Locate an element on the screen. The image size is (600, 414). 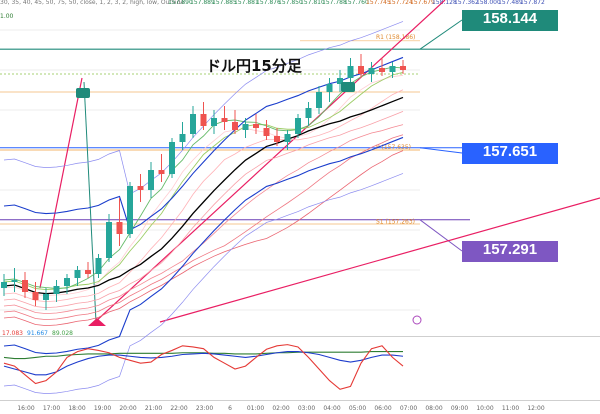
indicator-value-1: 157.889 is located at coordinates (202, 3).